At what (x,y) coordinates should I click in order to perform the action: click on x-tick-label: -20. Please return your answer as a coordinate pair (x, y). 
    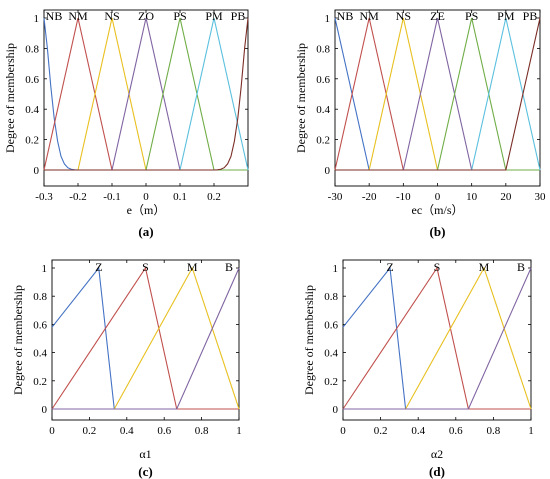
    Looking at the image, I should click on (369, 197).